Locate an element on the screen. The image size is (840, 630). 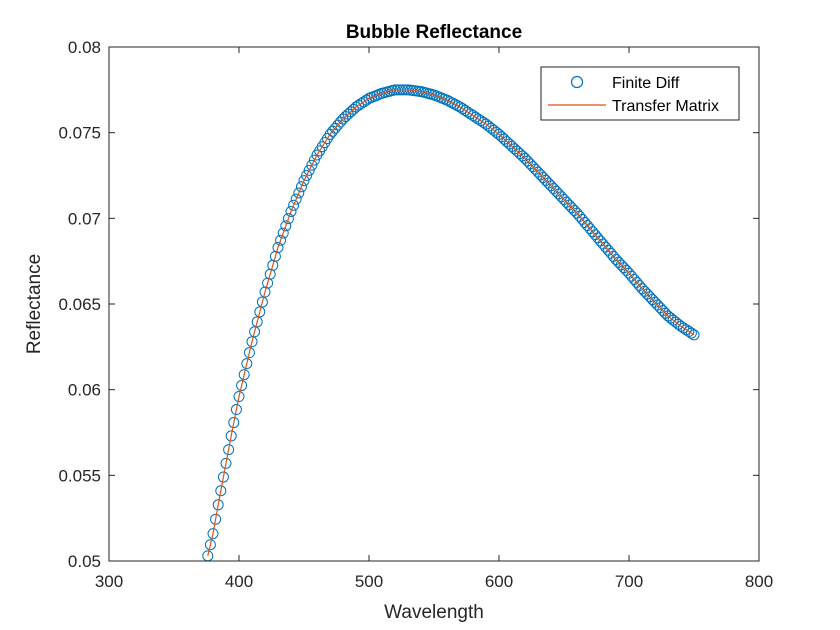
x-tick-label: 400 is located at coordinates (239, 581).